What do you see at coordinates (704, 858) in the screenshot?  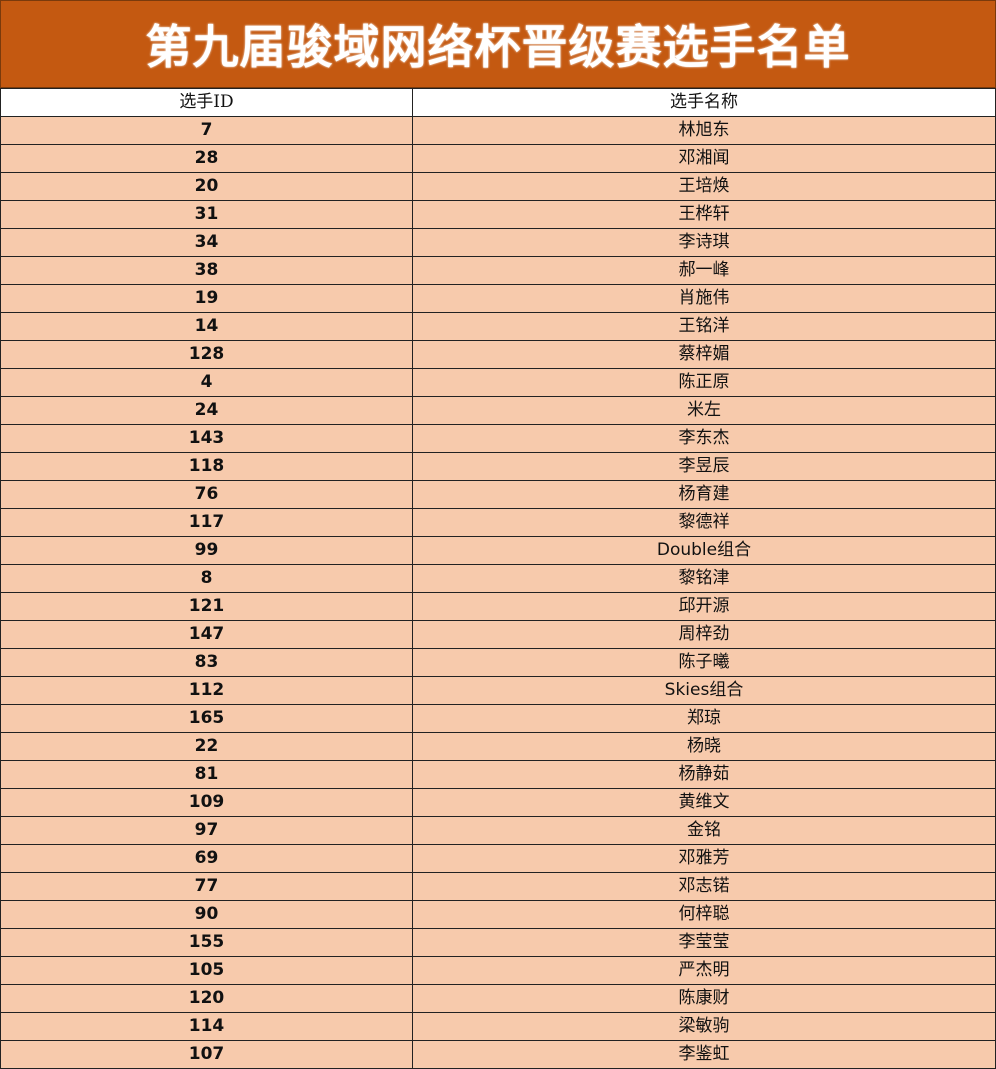 I see `player-name-cell: 邓雅芳` at bounding box center [704, 858].